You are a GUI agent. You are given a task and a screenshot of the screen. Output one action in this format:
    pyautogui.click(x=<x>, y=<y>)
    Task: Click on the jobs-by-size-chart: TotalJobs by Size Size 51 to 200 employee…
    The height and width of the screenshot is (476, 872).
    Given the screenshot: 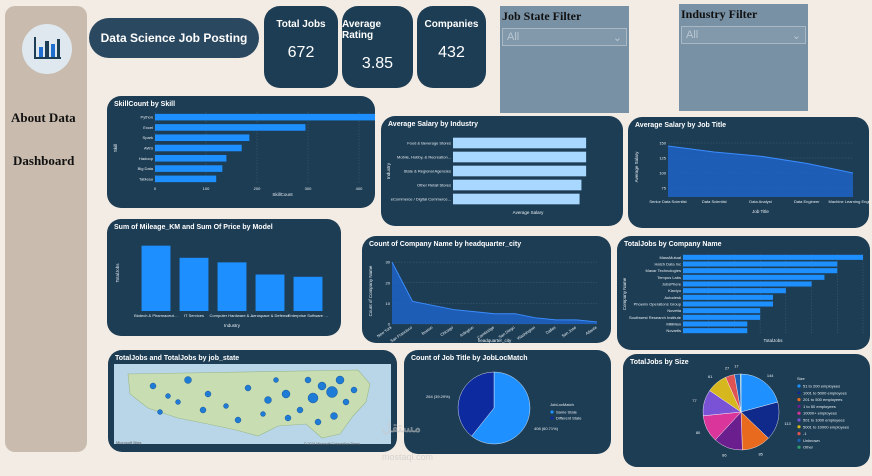 What is the action you would take?
    pyautogui.click(x=746, y=410)
    